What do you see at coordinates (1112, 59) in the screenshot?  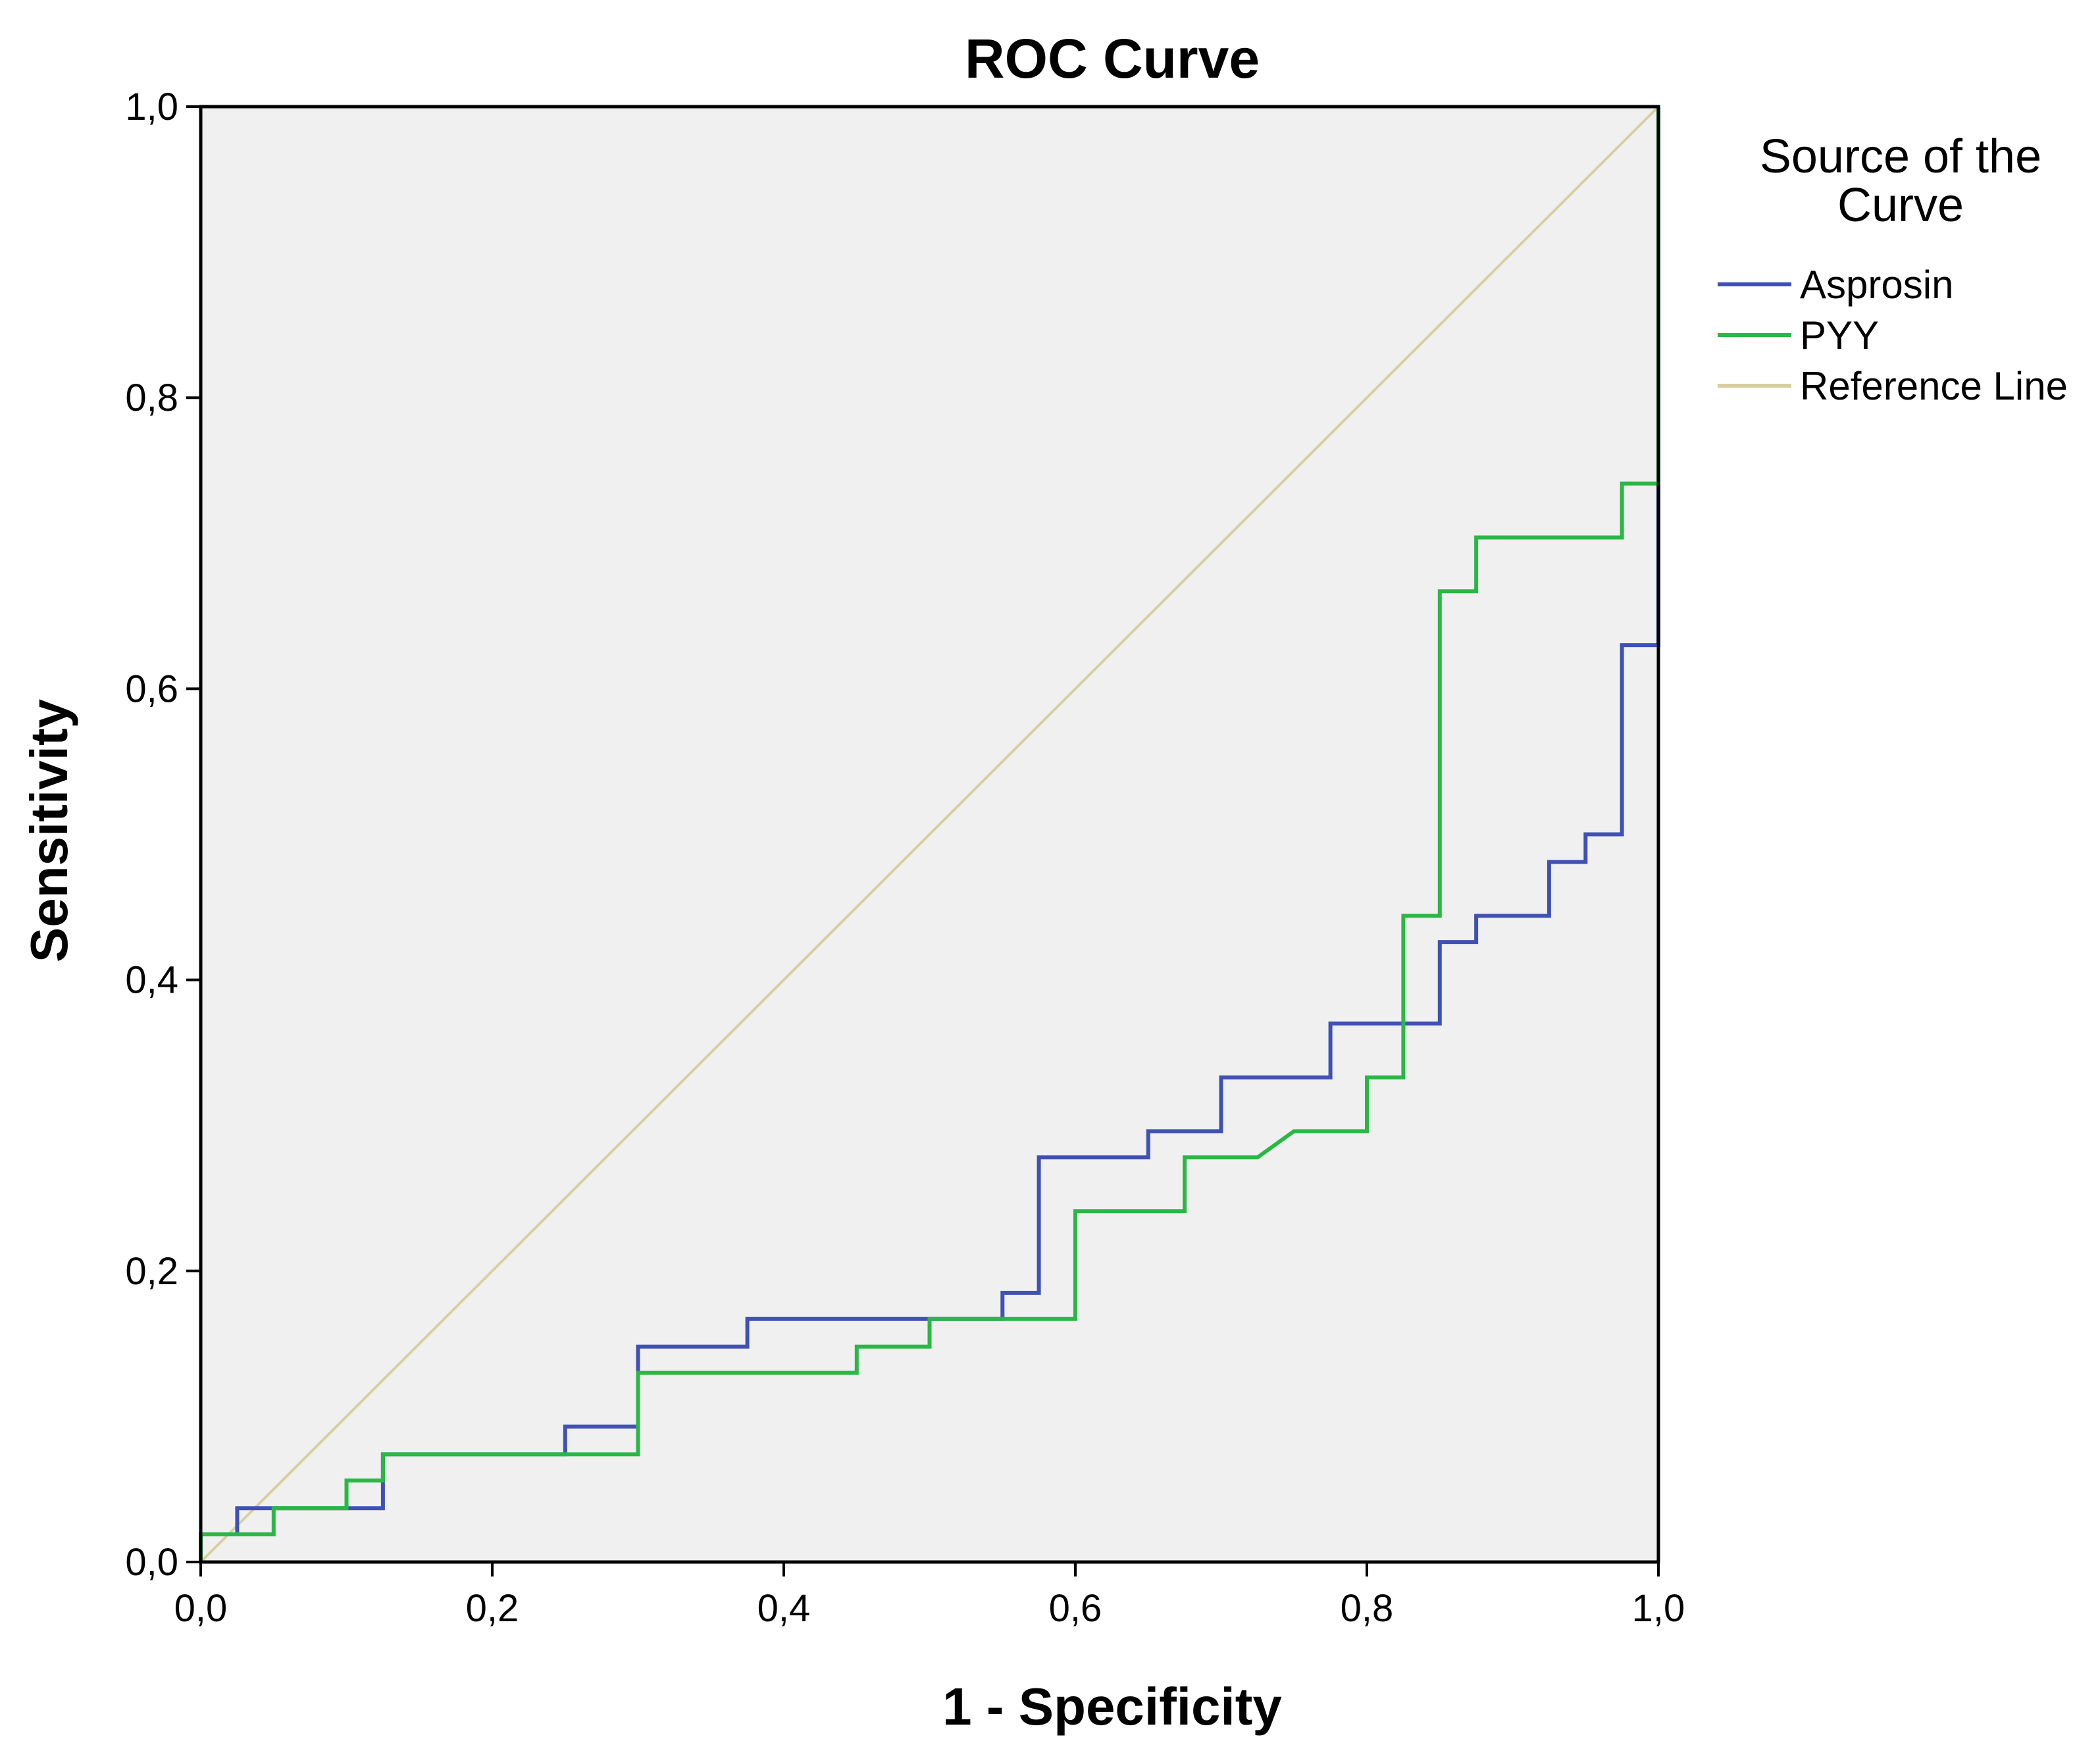 I see `chart-title: ROC Curve` at bounding box center [1112, 59].